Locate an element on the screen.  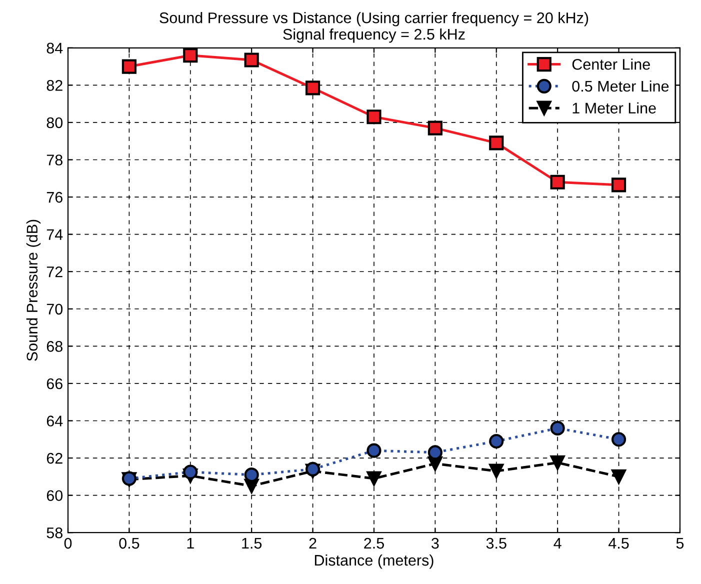
chart-title: Sound Pressure vs Distance (Using carrier frequency = 20 kHz) Signal frequency = 2.5 kHz is located at coordinates (374, 27).